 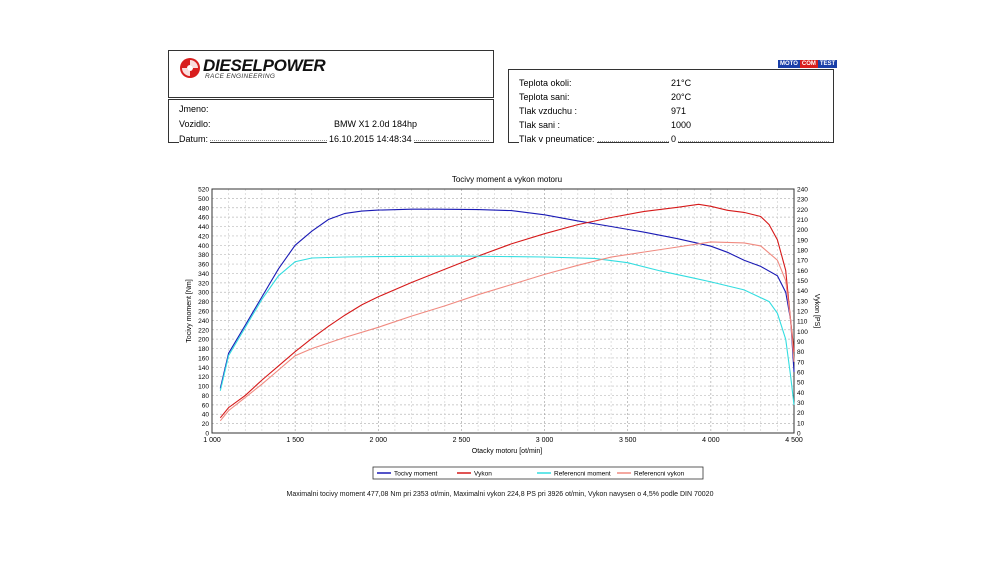 What do you see at coordinates (203, 321) in the screenshot?
I see `y-left-tick-label: 240` at bounding box center [203, 321].